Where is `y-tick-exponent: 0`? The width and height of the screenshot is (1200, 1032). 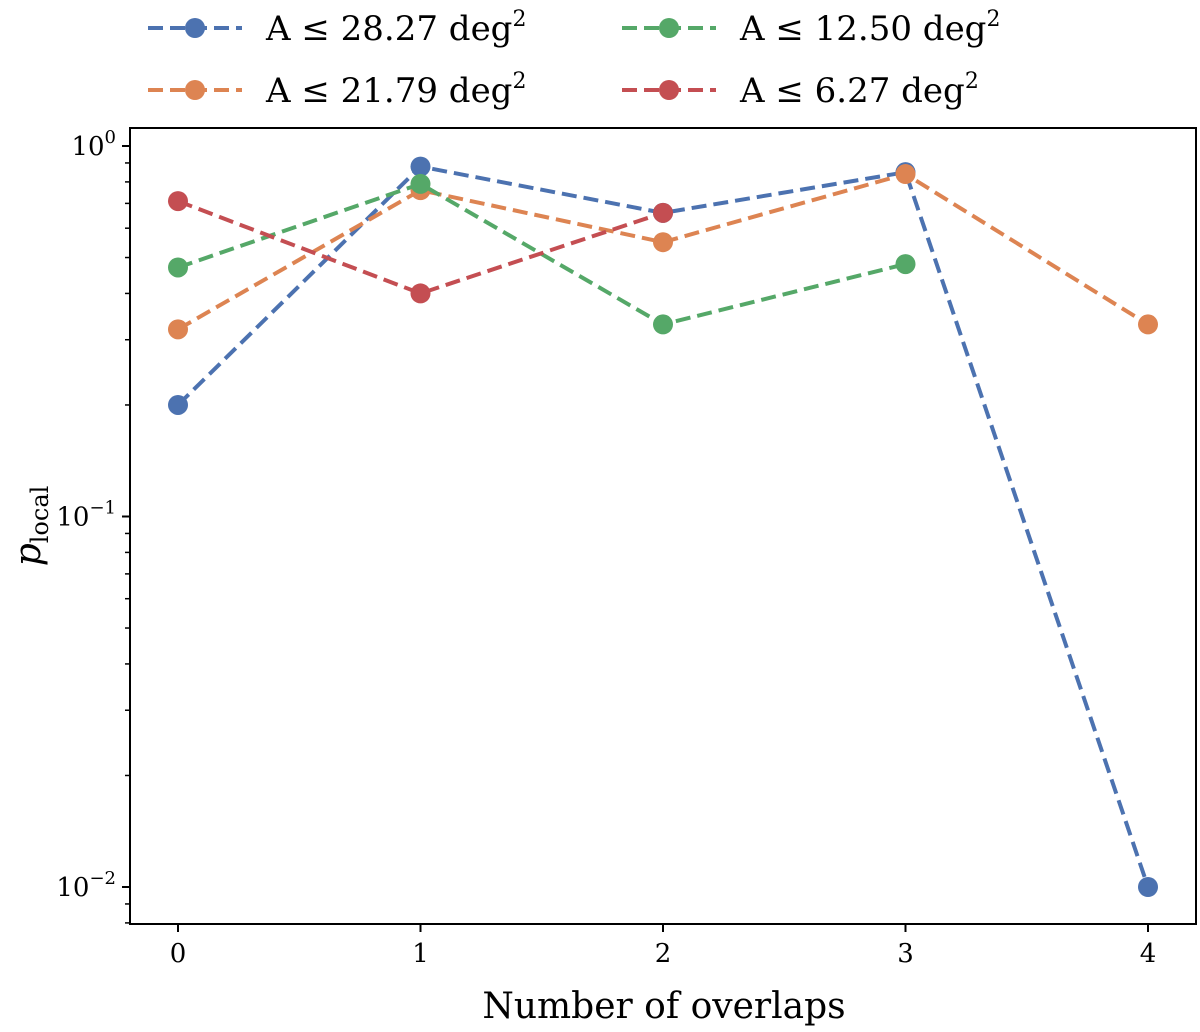
y-tick-exponent: 0 is located at coordinates (110, 137).